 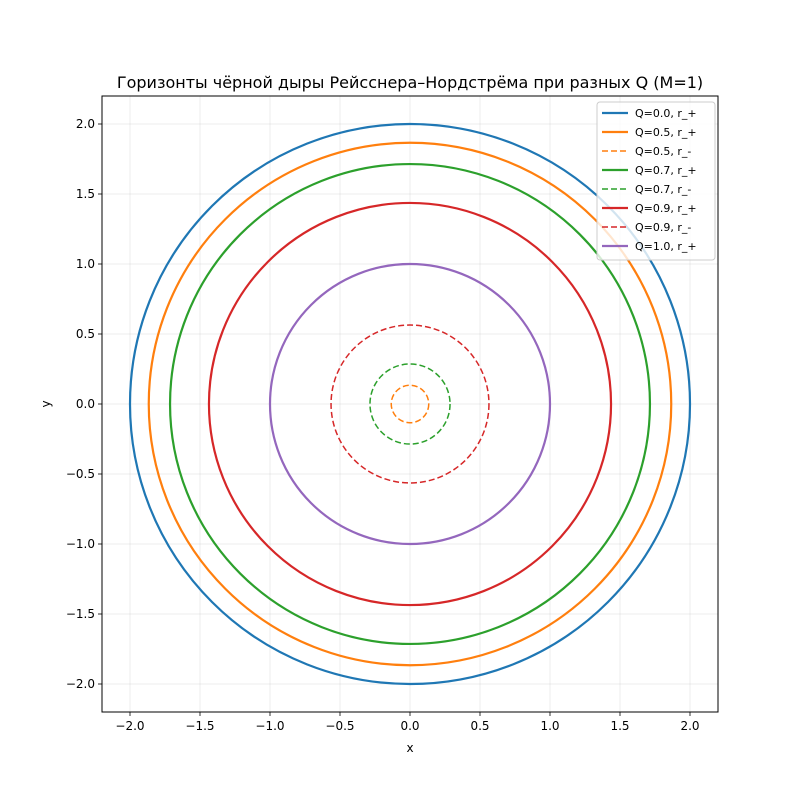 What do you see at coordinates (80, 544) in the screenshot?
I see `y-tick-label: −1.0` at bounding box center [80, 544].